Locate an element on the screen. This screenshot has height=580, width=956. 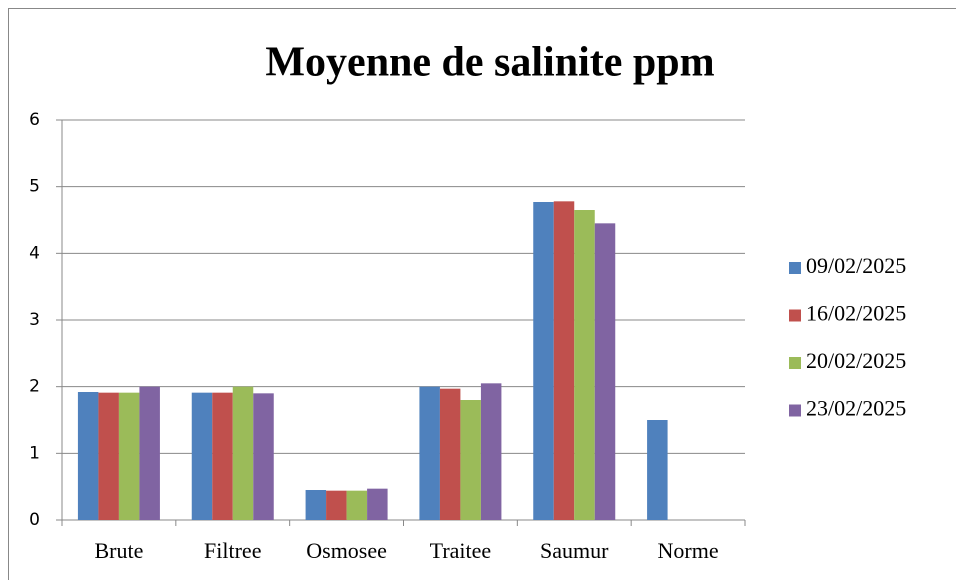
chart-title: Moyenne de salinite ppm is located at coordinates (489, 63).